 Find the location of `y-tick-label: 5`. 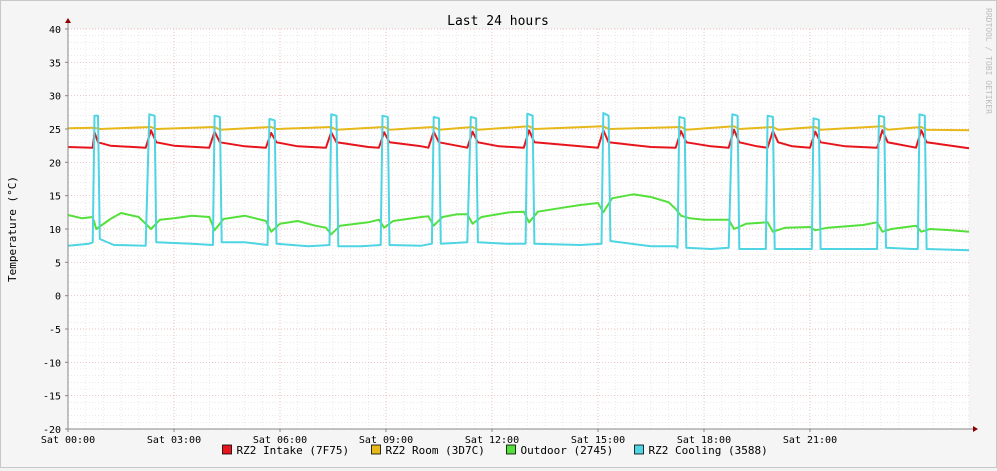

y-tick-label: 5 is located at coordinates (58, 263).